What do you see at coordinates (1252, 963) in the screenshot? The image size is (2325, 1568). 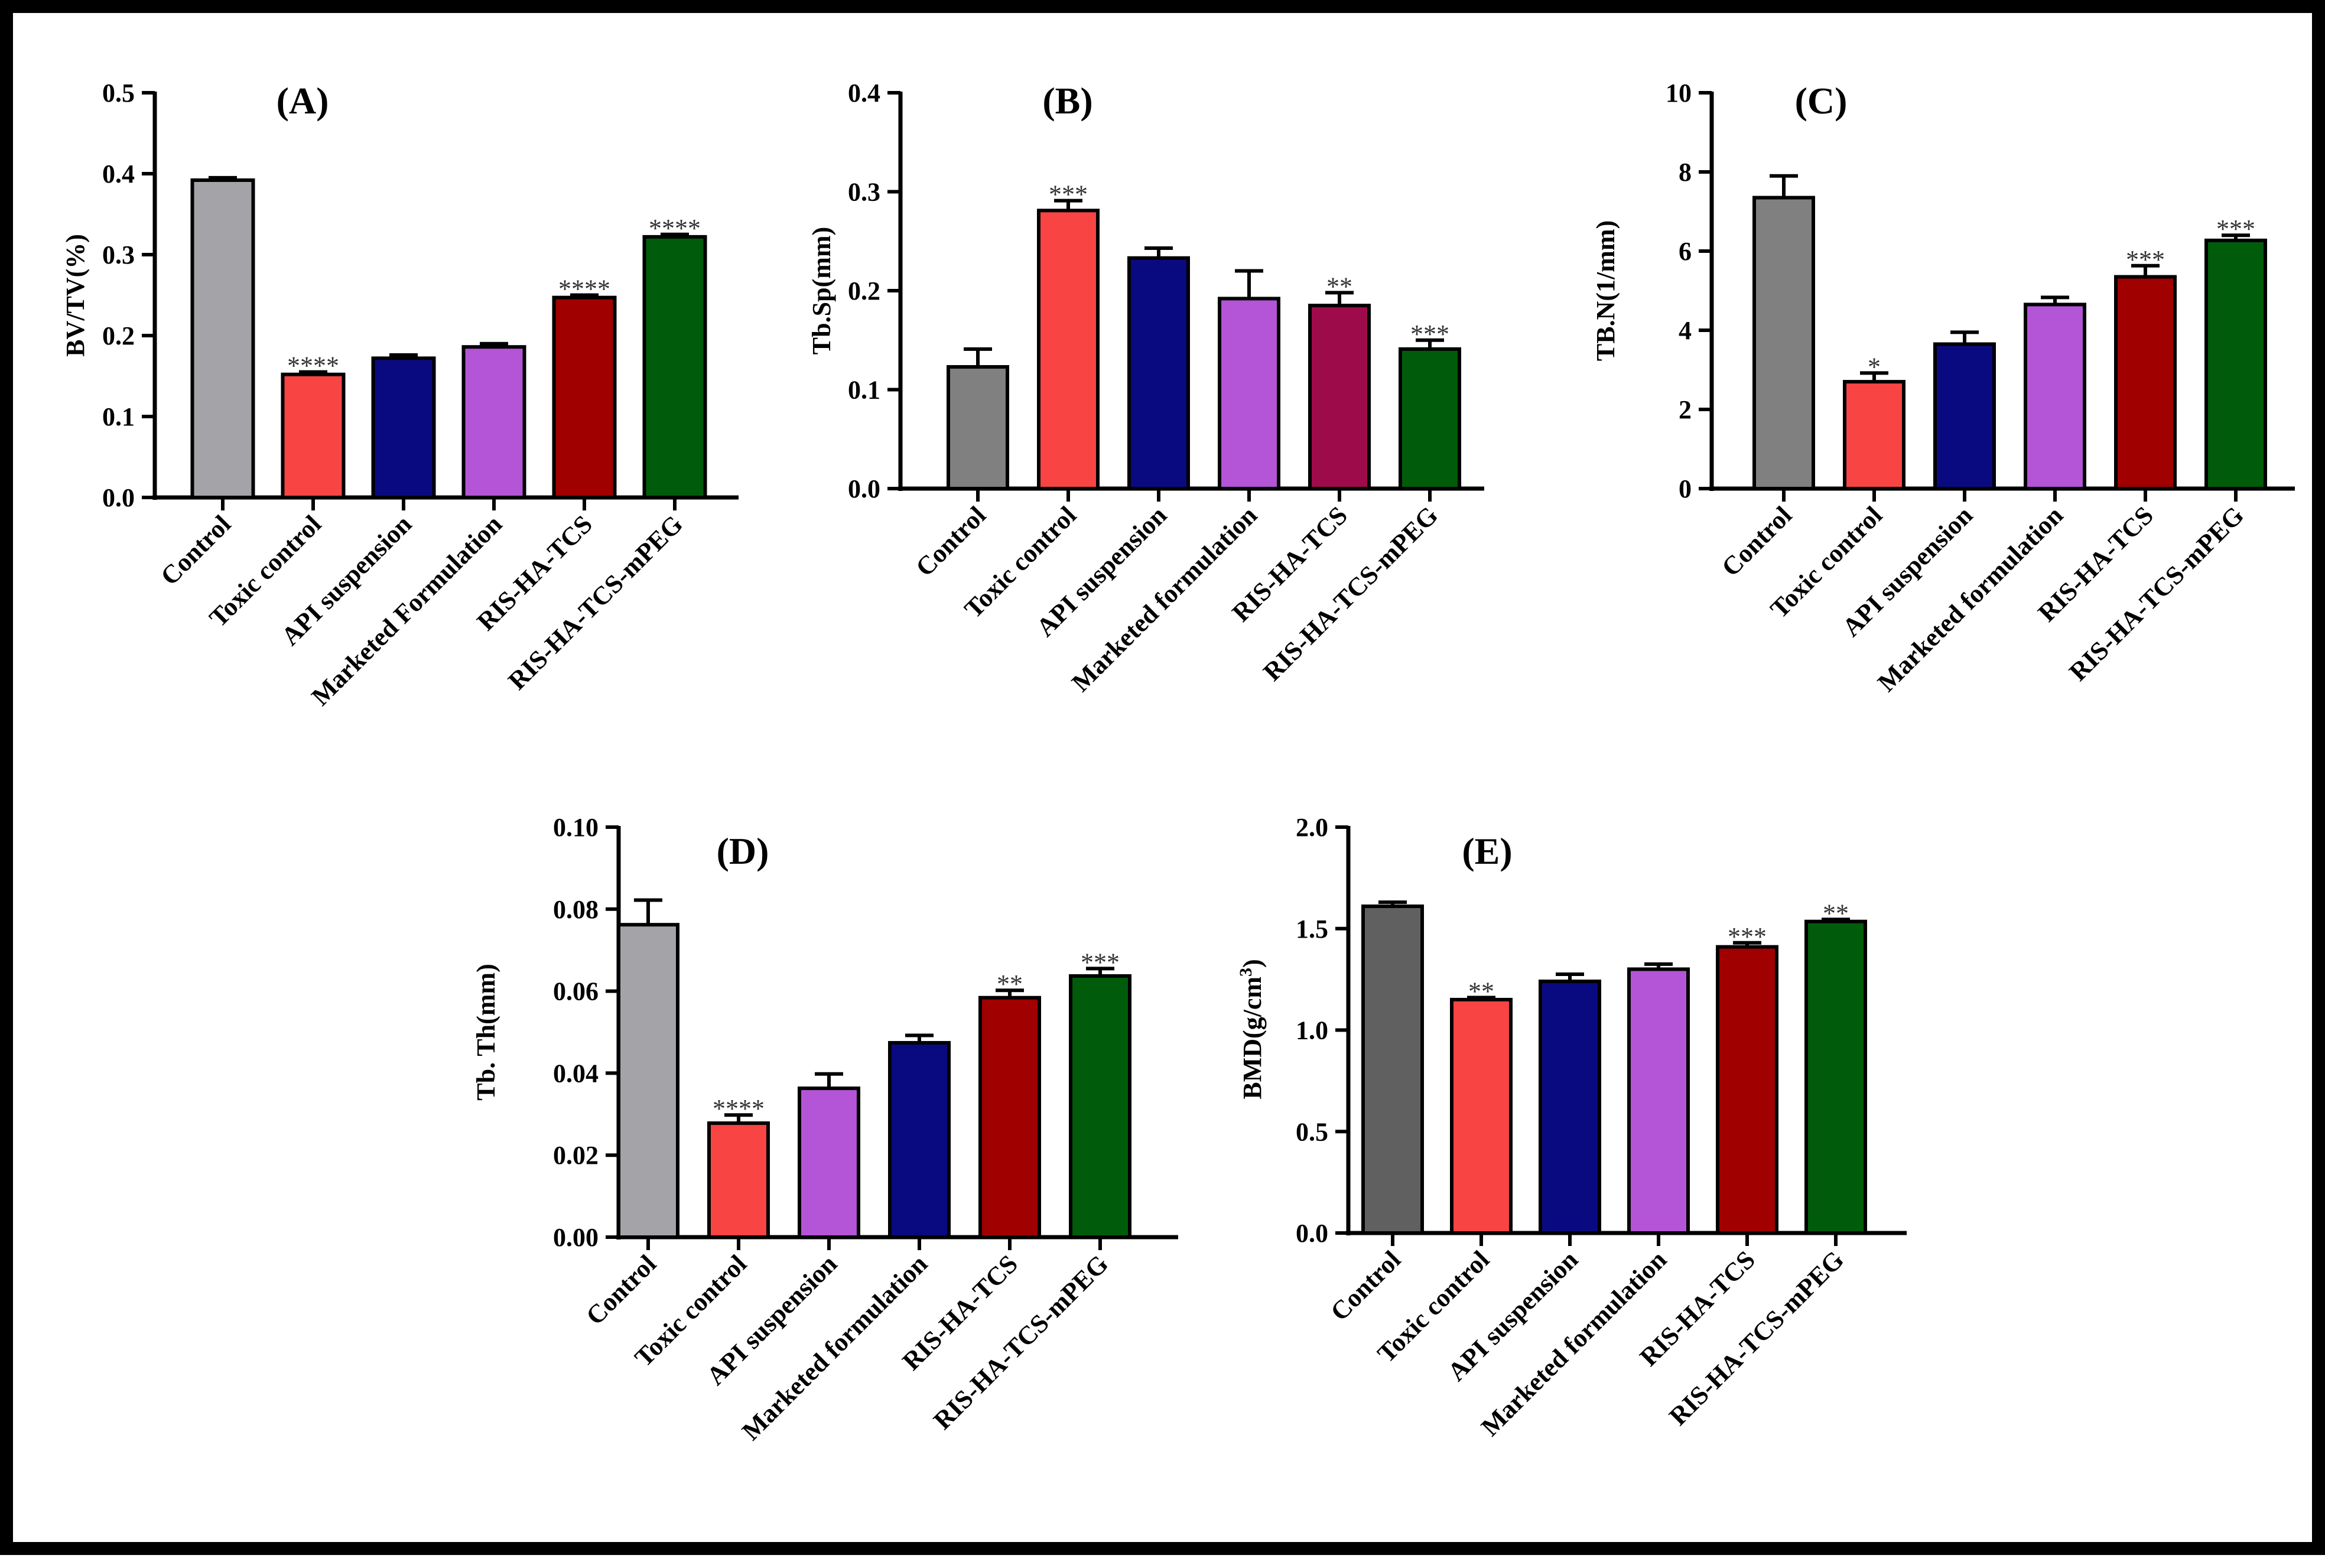 I see `y-axis-label-suffix: )` at bounding box center [1252, 963].